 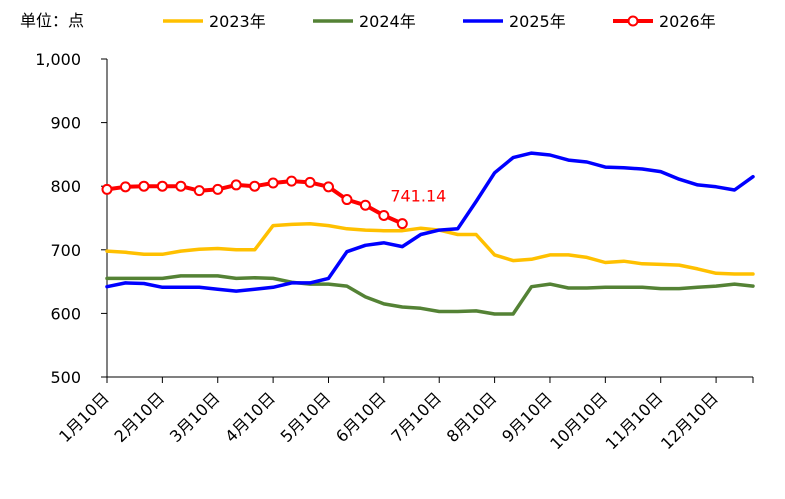 What do you see at coordinates (687, 21) in the screenshot?
I see `legend-label: 2026年` at bounding box center [687, 21].